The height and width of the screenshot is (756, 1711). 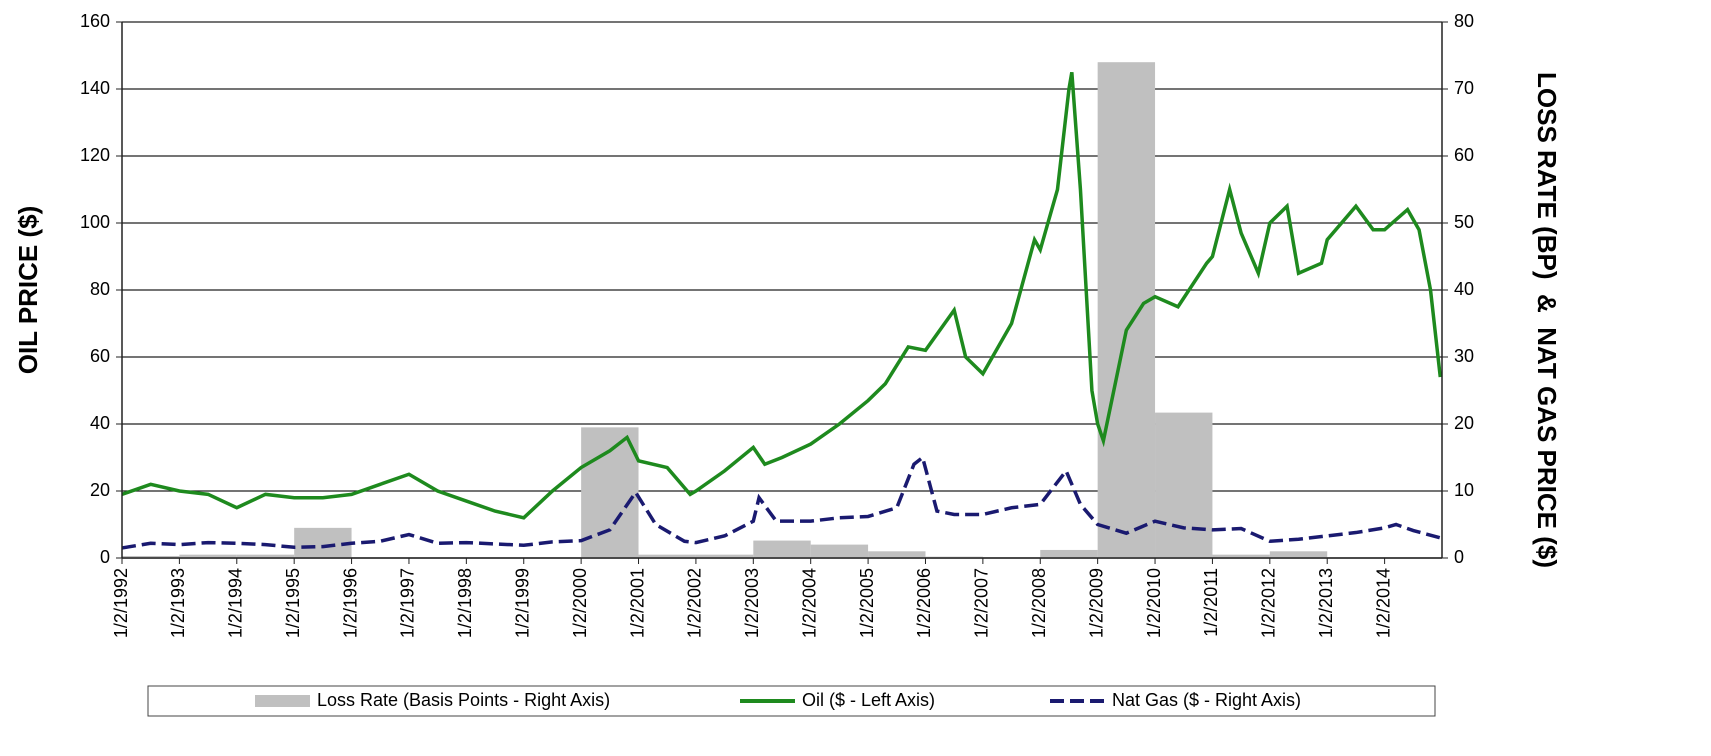 What do you see at coordinates (522, 603) in the screenshot?
I see `x-tick-label: 1/2/1999` at bounding box center [522, 603].